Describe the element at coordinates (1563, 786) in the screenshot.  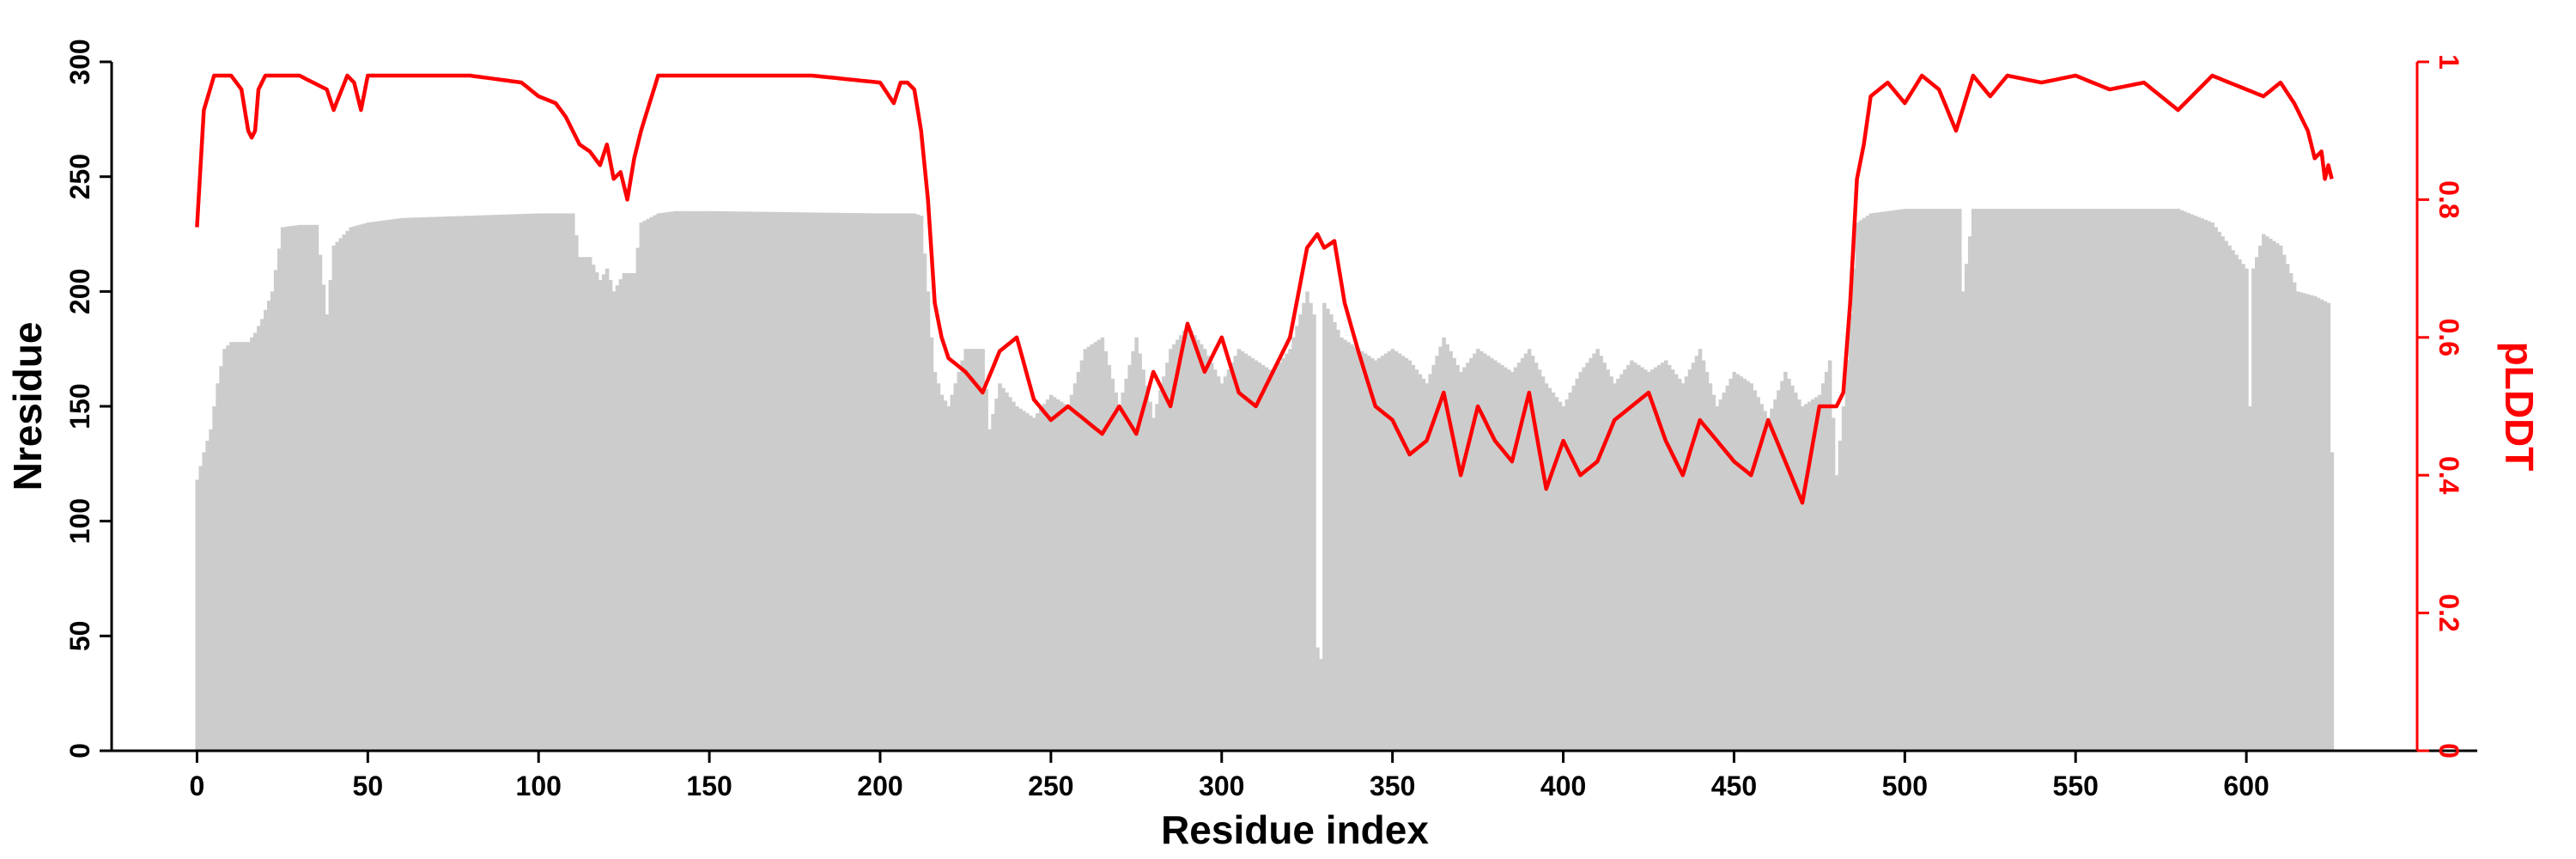
I see `x-tick-label: 400` at that location.